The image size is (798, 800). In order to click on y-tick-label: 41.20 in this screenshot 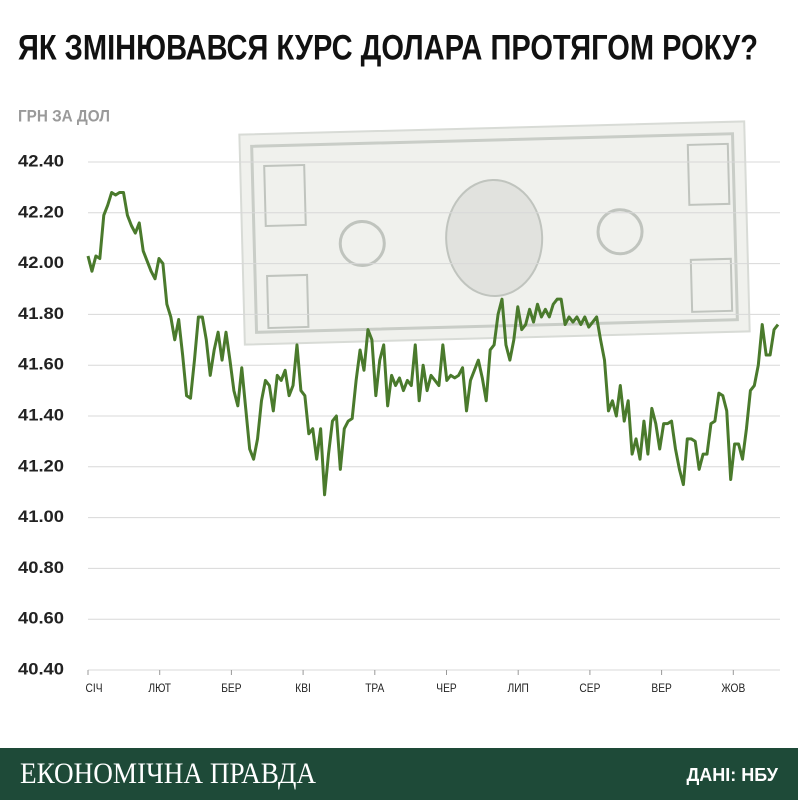, I will do `click(41, 465)`.